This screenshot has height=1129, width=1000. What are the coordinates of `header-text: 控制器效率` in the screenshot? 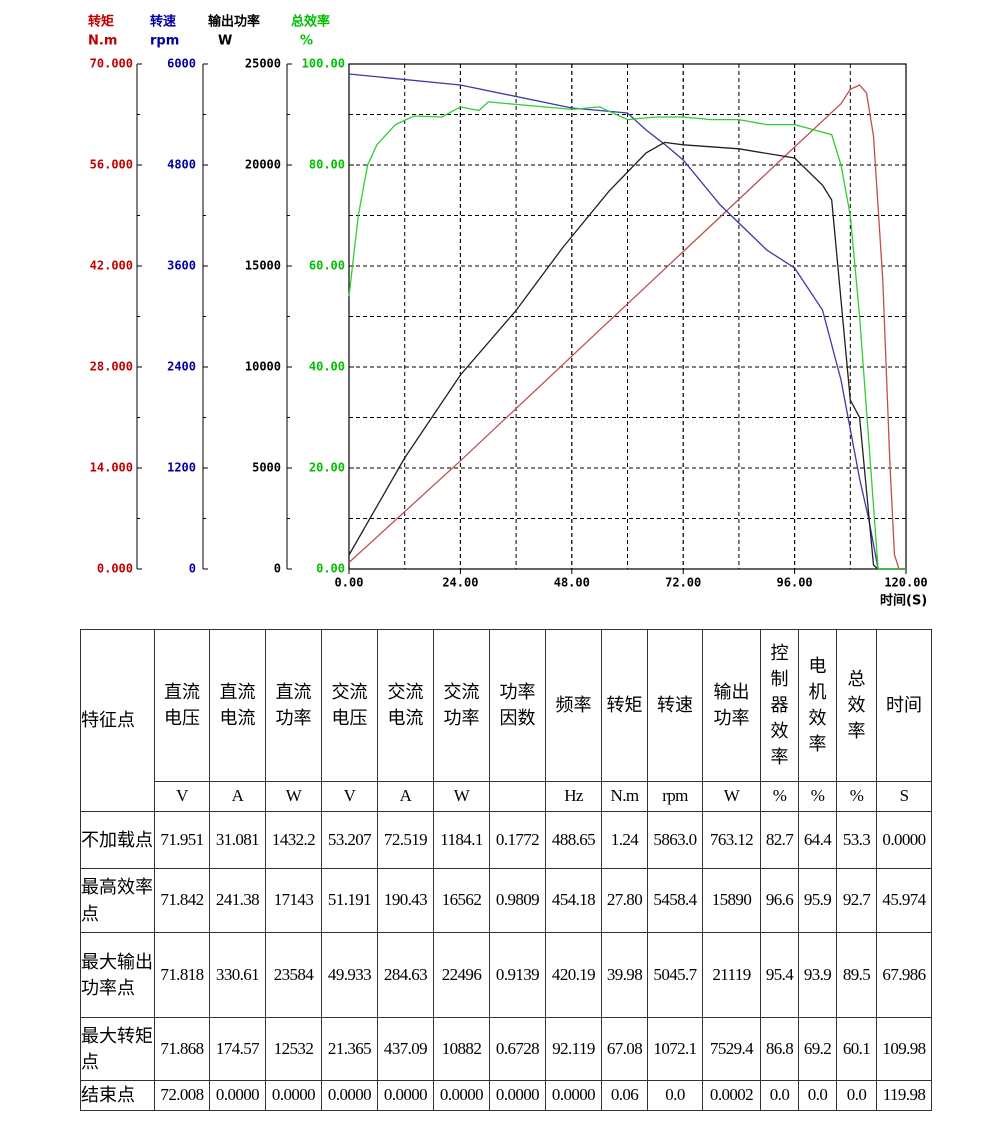 It's located at (779, 705).